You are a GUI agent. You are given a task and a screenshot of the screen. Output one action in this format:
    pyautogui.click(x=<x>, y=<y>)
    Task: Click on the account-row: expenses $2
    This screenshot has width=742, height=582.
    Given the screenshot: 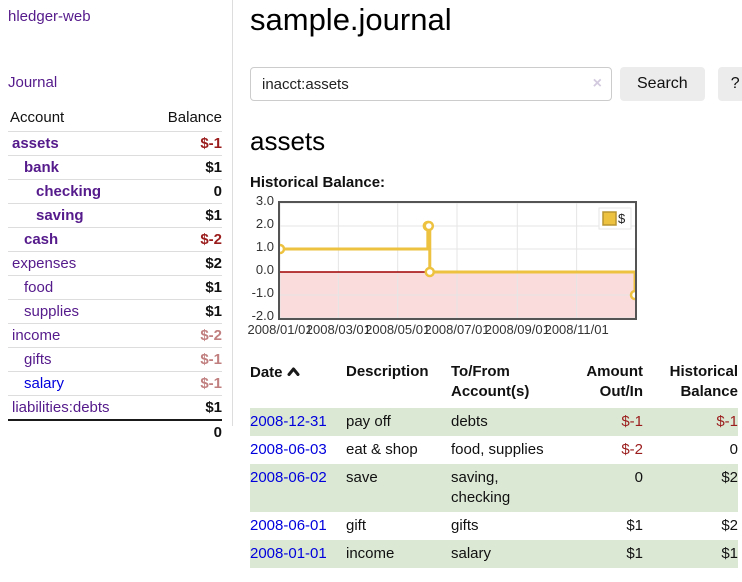 What is the action you would take?
    pyautogui.click(x=115, y=263)
    